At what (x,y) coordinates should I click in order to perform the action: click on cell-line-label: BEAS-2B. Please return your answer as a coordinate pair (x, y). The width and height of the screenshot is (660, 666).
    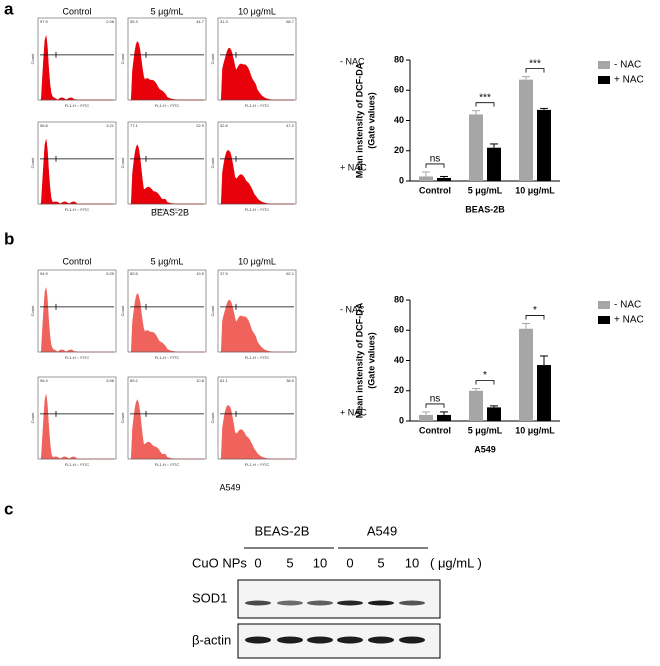
    Looking at the image, I should click on (170, 212).